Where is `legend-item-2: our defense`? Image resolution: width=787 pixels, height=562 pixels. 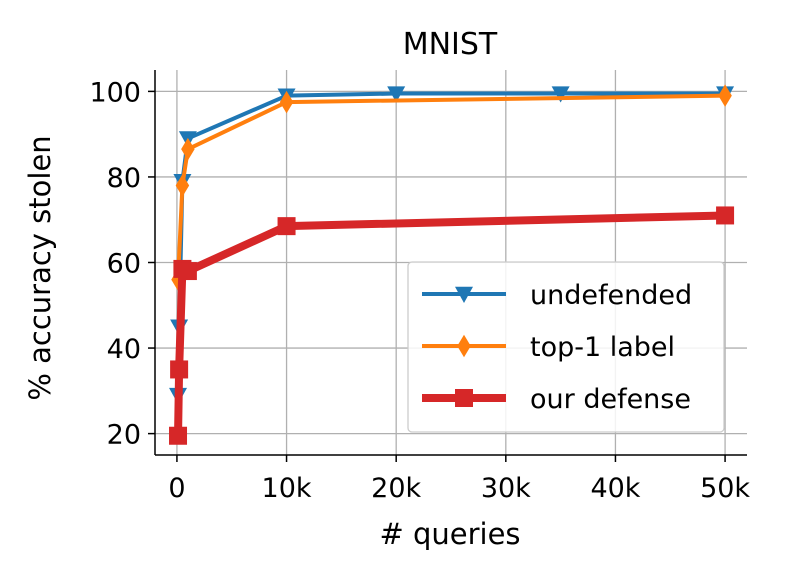
legend-item-2: our defense is located at coordinates (556, 399).